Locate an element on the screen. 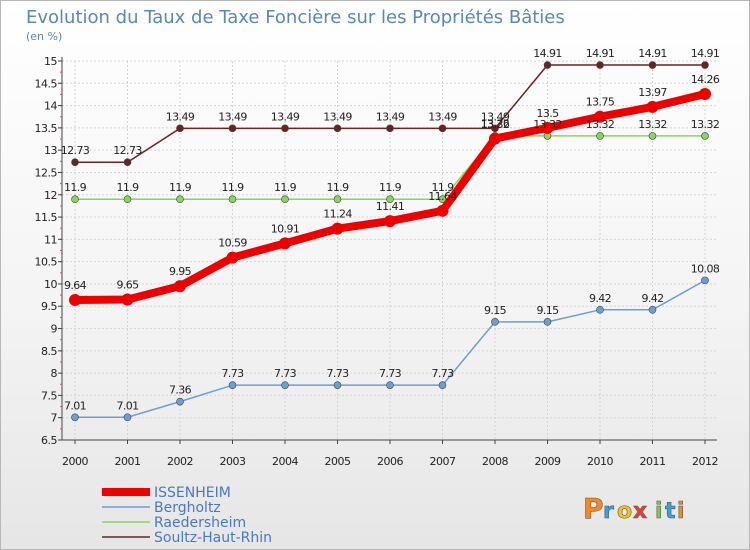  y-tick-label: 12.5 is located at coordinates (46, 172).